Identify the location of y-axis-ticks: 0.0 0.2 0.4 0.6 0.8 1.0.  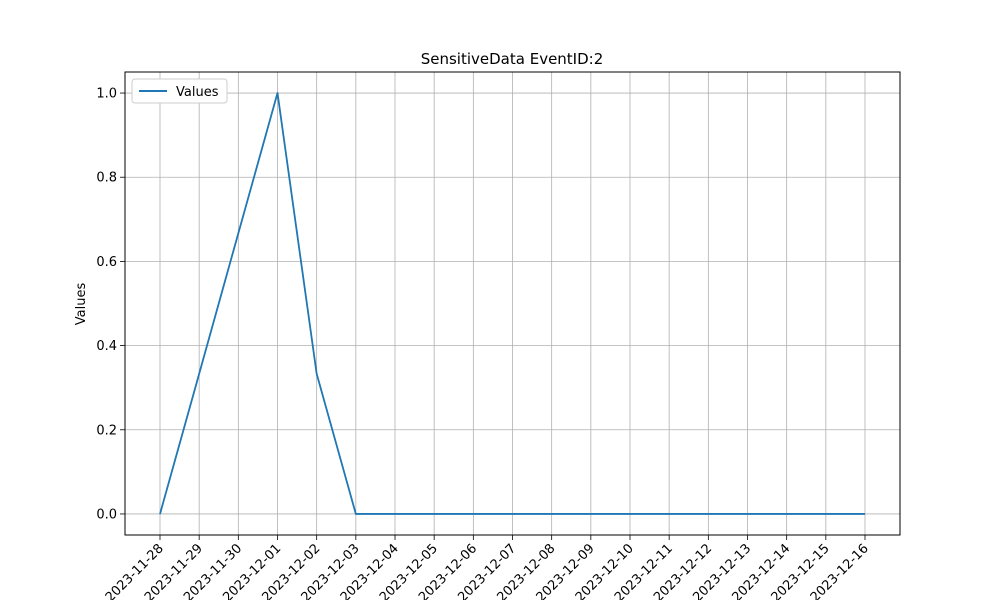
(110, 304).